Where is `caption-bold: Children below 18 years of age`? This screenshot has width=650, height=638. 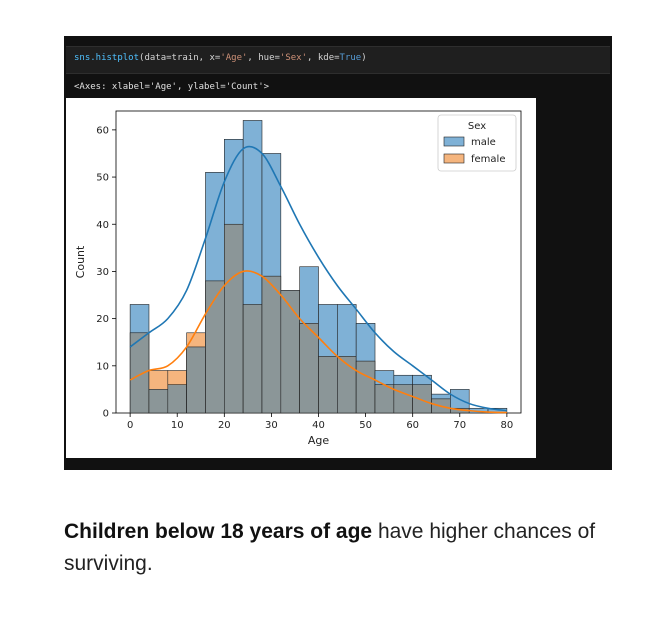
caption-bold: Children below 18 years of age is located at coordinates (218, 531).